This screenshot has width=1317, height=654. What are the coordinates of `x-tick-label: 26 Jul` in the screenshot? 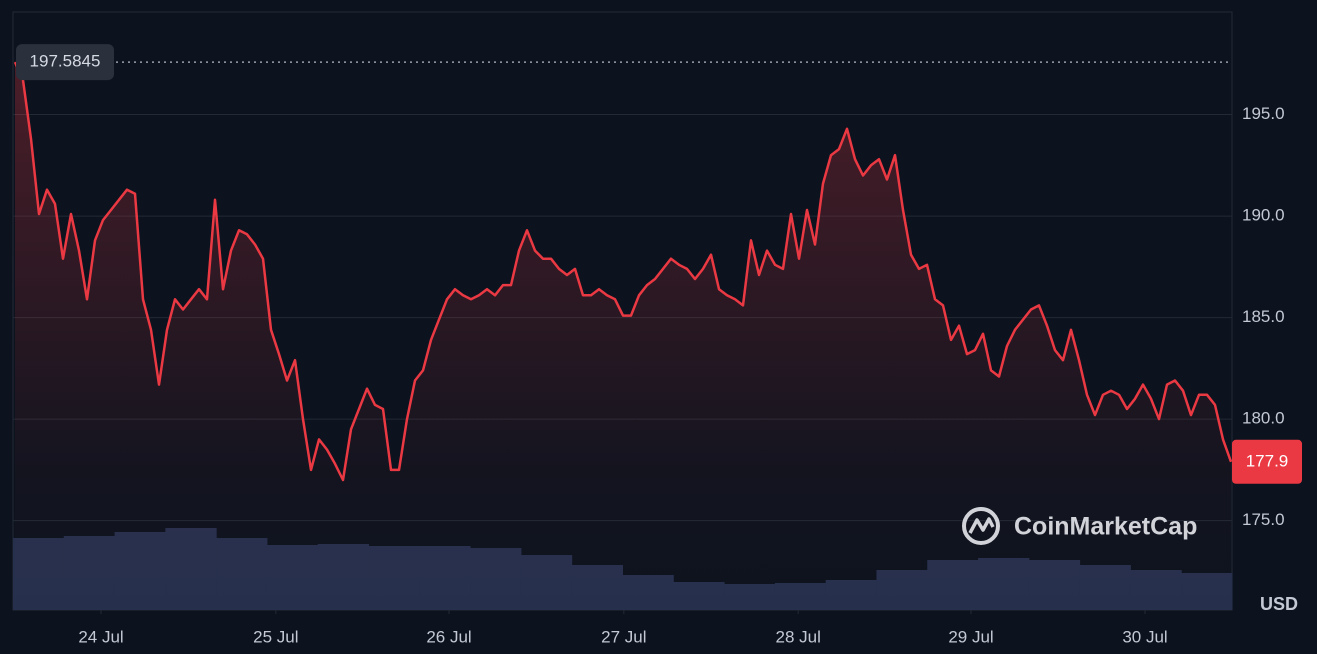 It's located at (448, 636).